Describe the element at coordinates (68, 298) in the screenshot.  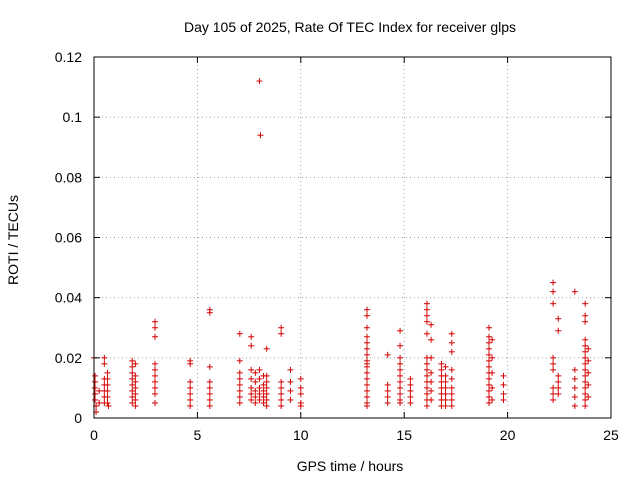
I see `y-tick-label: 0.04` at that location.